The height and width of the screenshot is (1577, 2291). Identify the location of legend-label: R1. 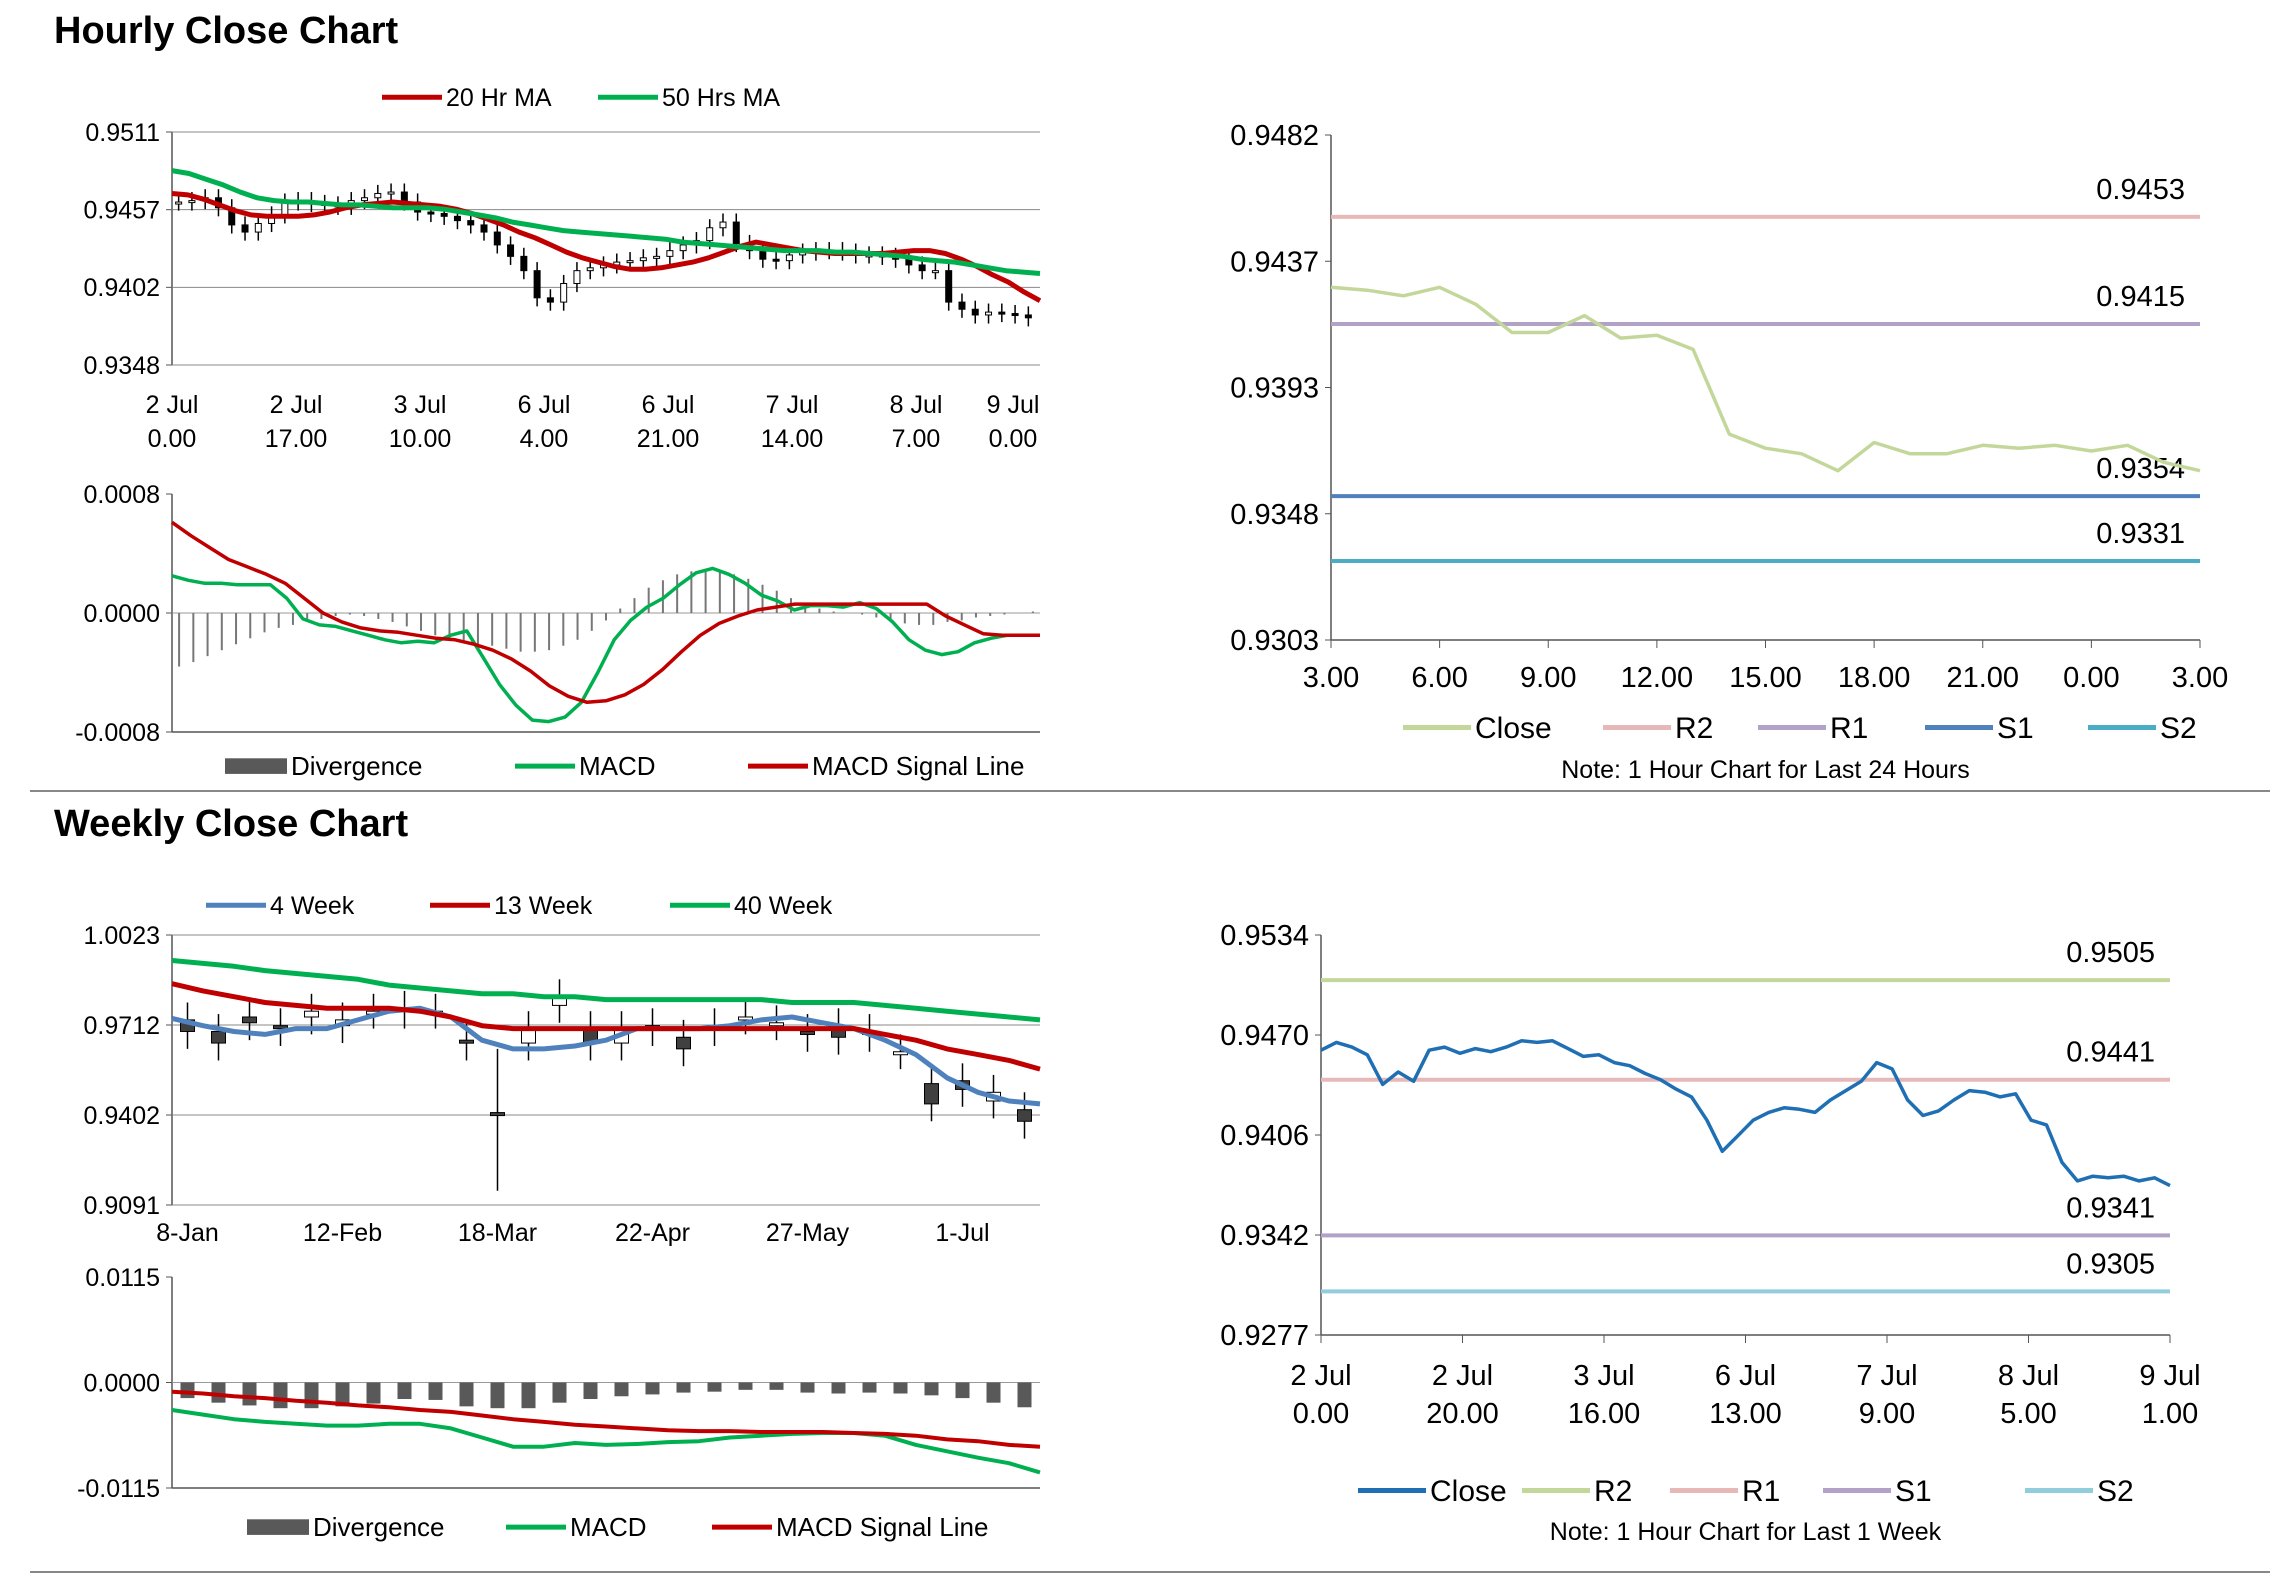
(1761, 1491).